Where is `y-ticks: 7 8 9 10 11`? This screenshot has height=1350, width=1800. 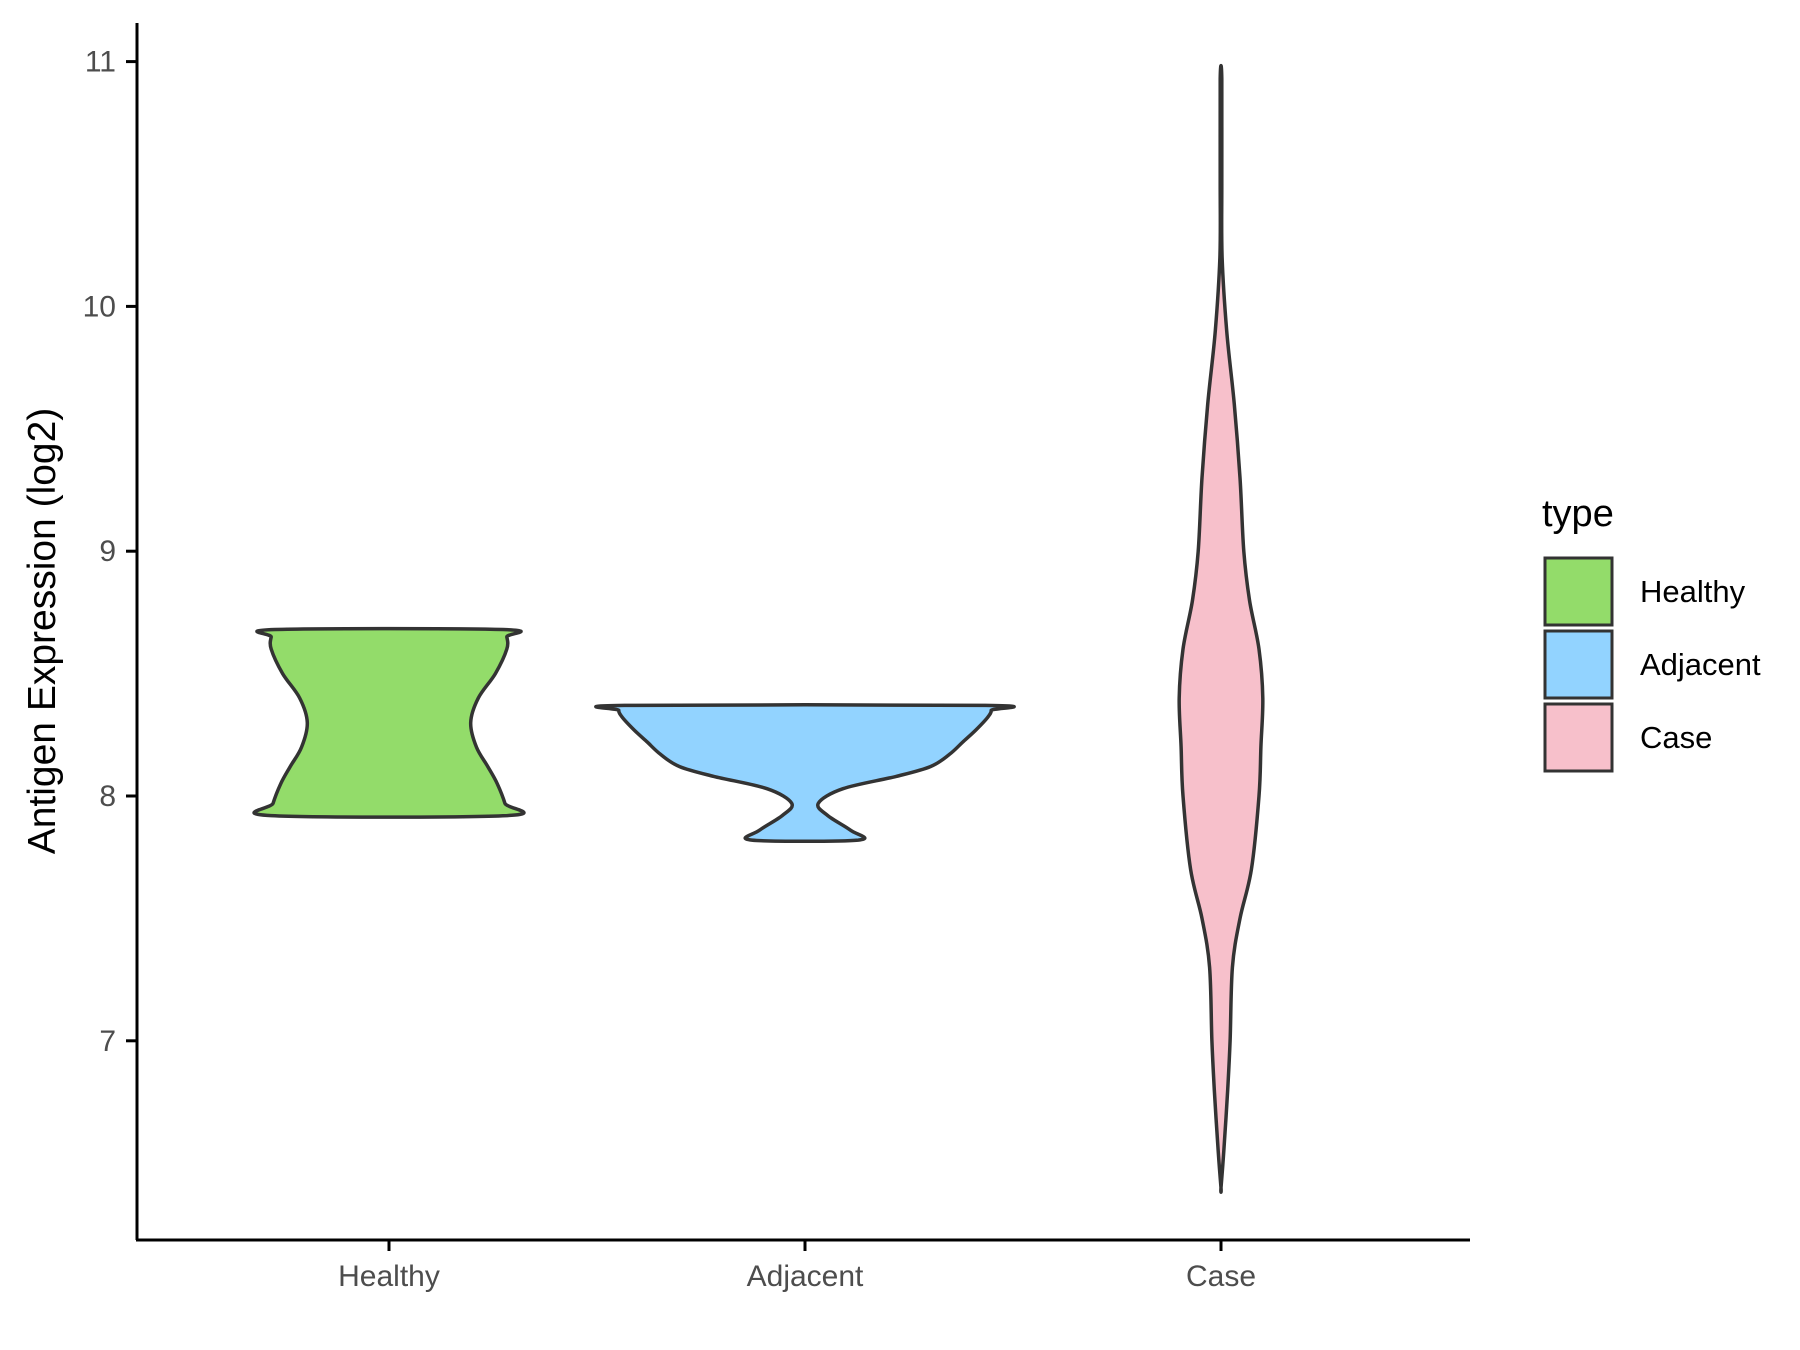
y-ticks: 7 8 9 10 11 is located at coordinates (110, 552).